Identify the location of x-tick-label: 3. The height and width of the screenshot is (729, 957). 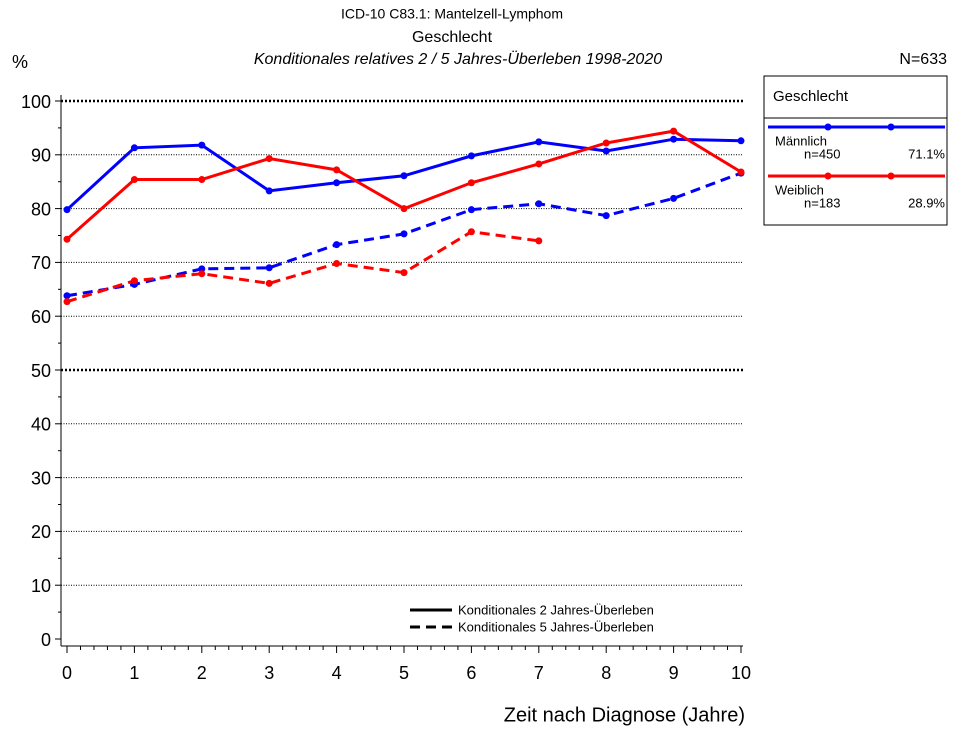
(269, 673).